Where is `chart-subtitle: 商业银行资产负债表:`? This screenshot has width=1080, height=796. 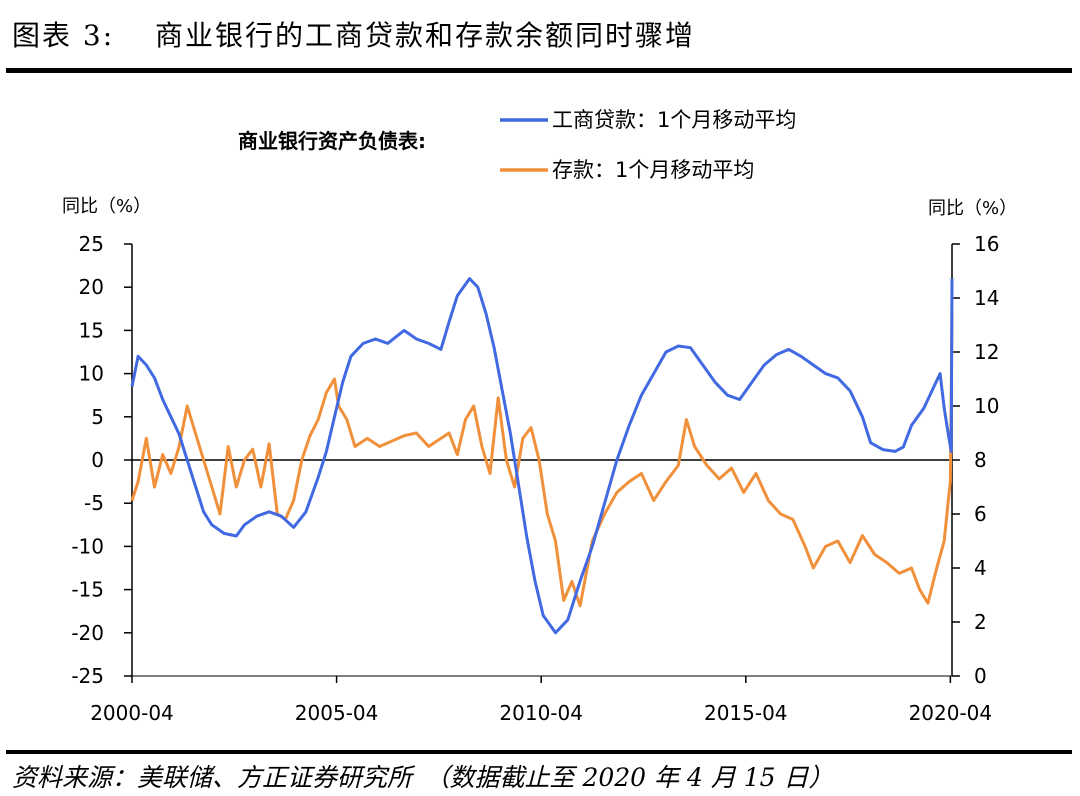 chart-subtitle: 商业银行资产负债表: is located at coordinates (332, 141).